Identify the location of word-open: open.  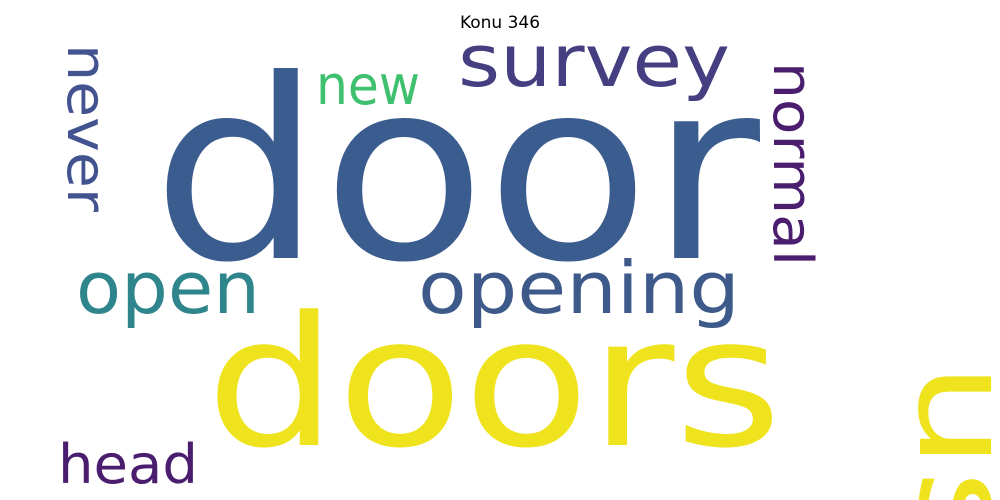
(168, 288).